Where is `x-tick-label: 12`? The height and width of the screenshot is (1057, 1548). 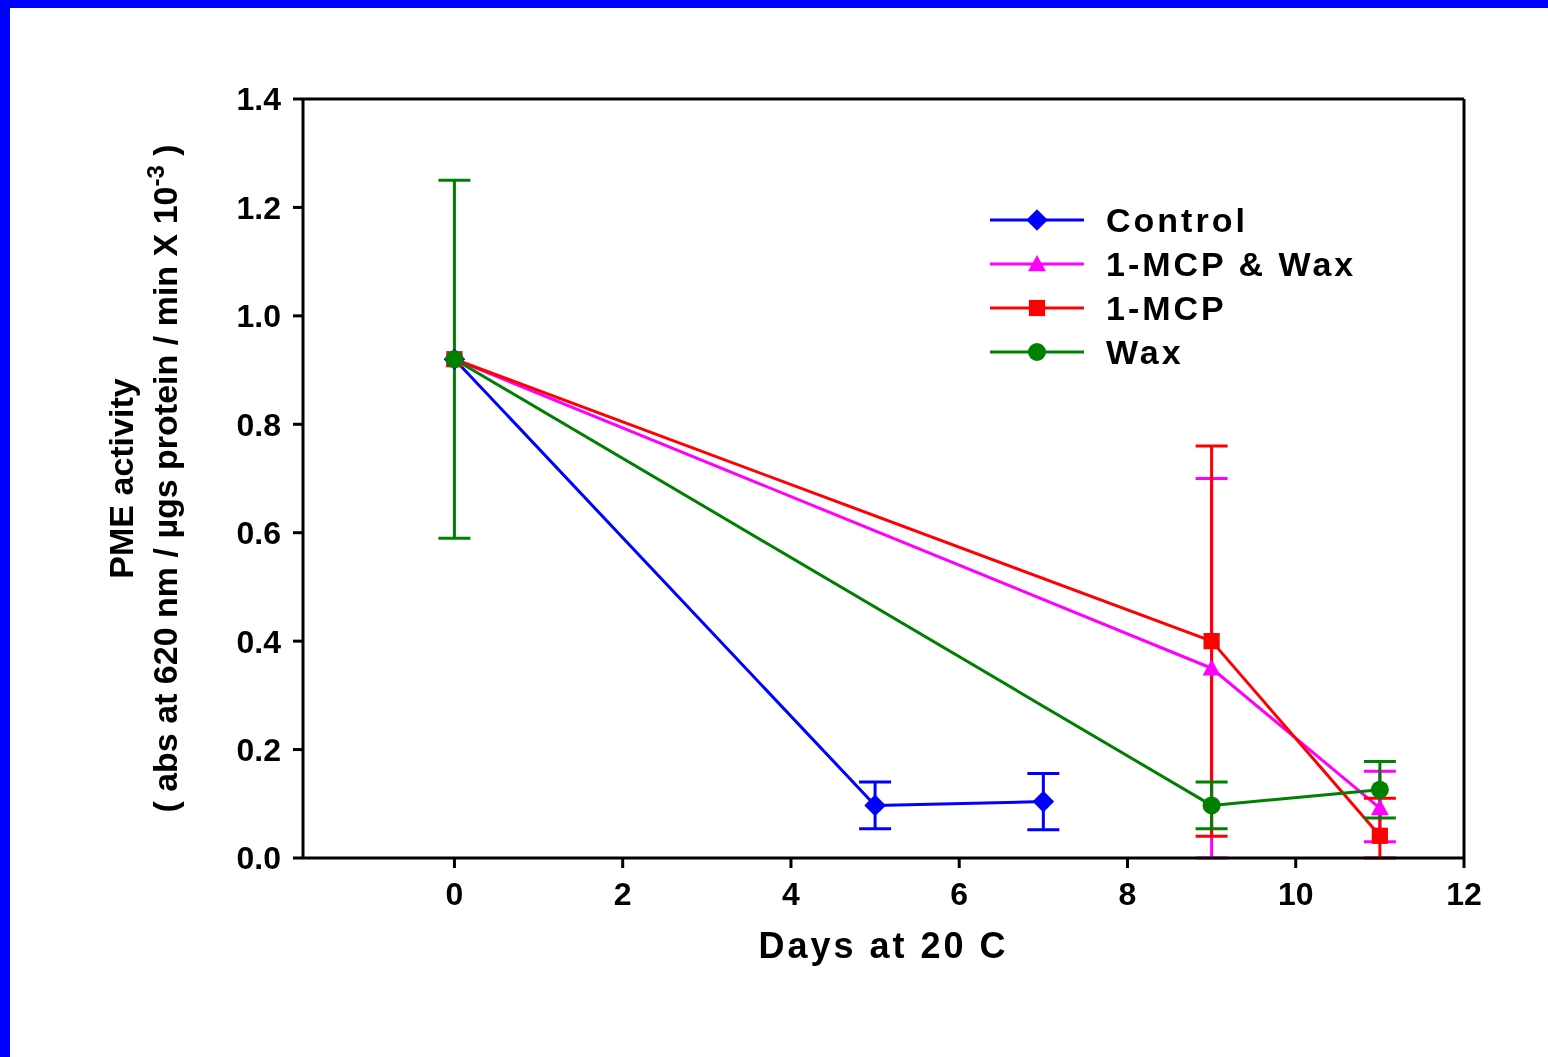
x-tick-label: 12 is located at coordinates (1464, 893).